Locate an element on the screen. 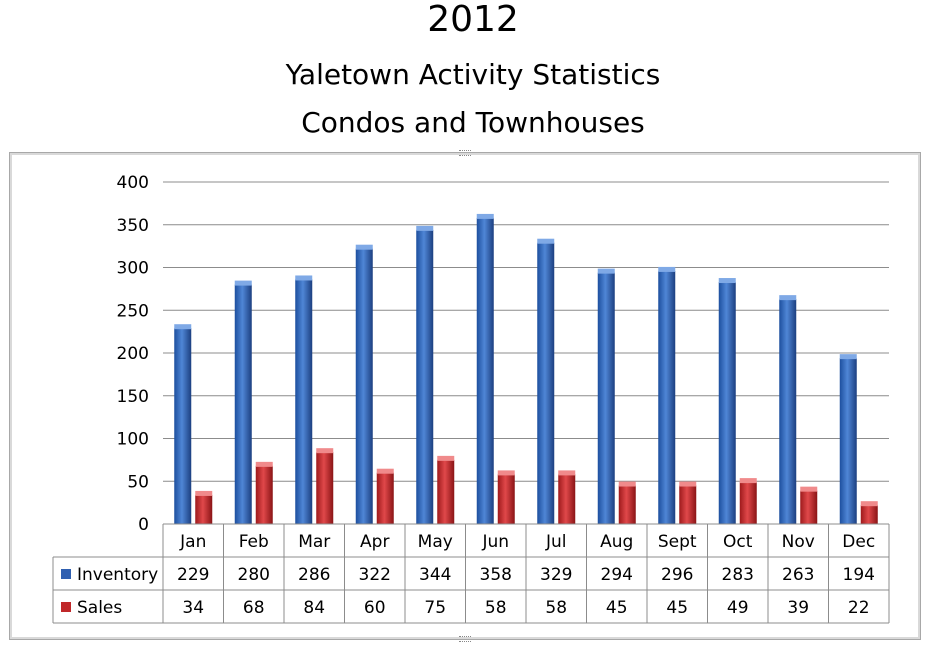 This screenshot has width=946, height=650. inventory-value-cell: 286 is located at coordinates (314, 575).